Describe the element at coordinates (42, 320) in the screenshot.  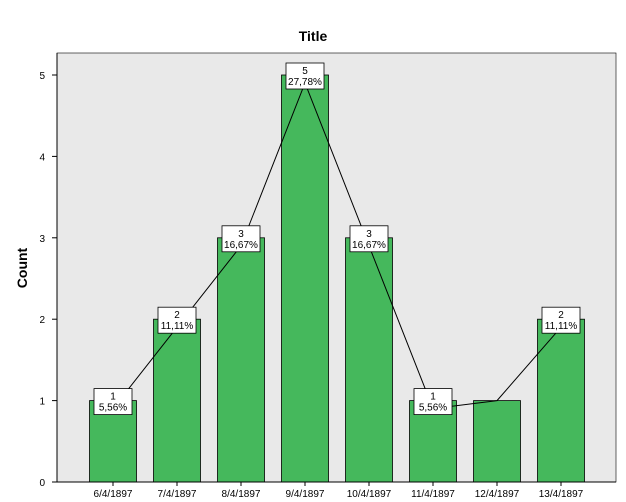
I see `y-tick-label: 2` at that location.